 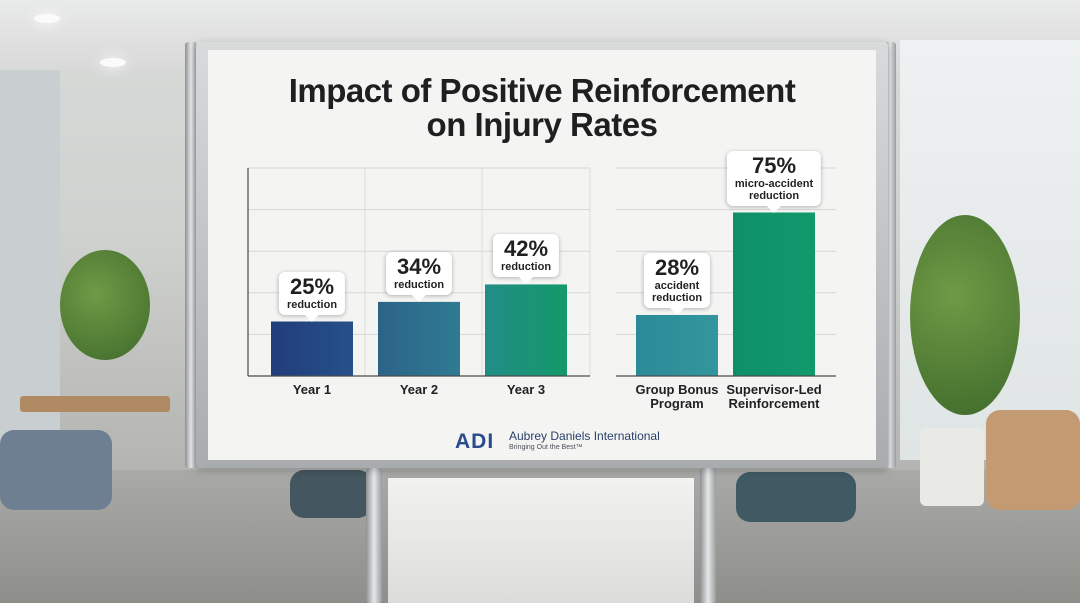 I want to click on chart-title-line-1: Impact of Positive Reinforcement, so click(x=542, y=90).